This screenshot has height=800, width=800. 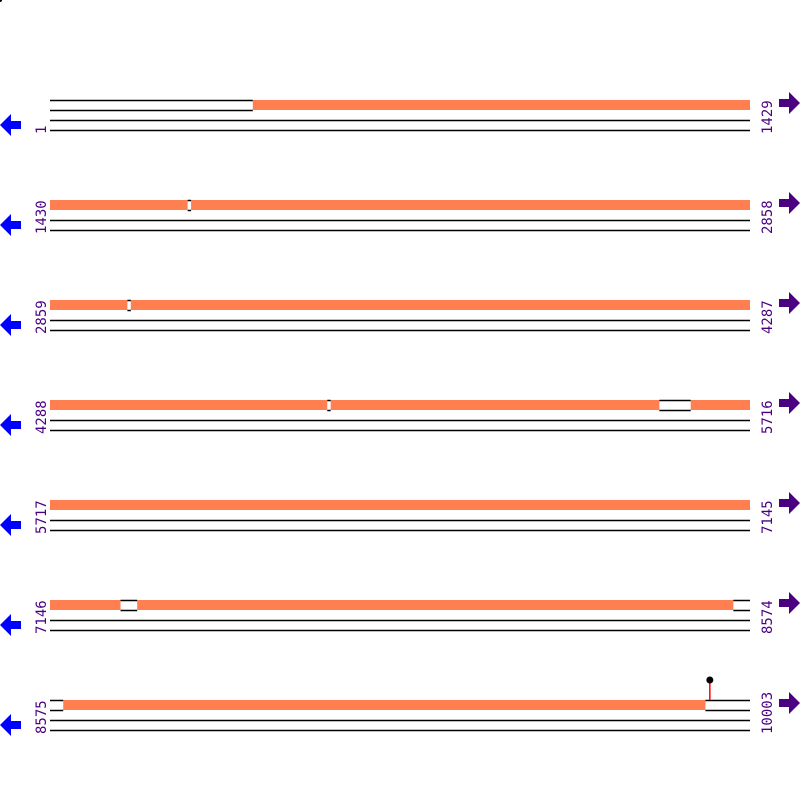 What do you see at coordinates (400, 614) in the screenshot?
I see `track-row: 7146 8574` at bounding box center [400, 614].